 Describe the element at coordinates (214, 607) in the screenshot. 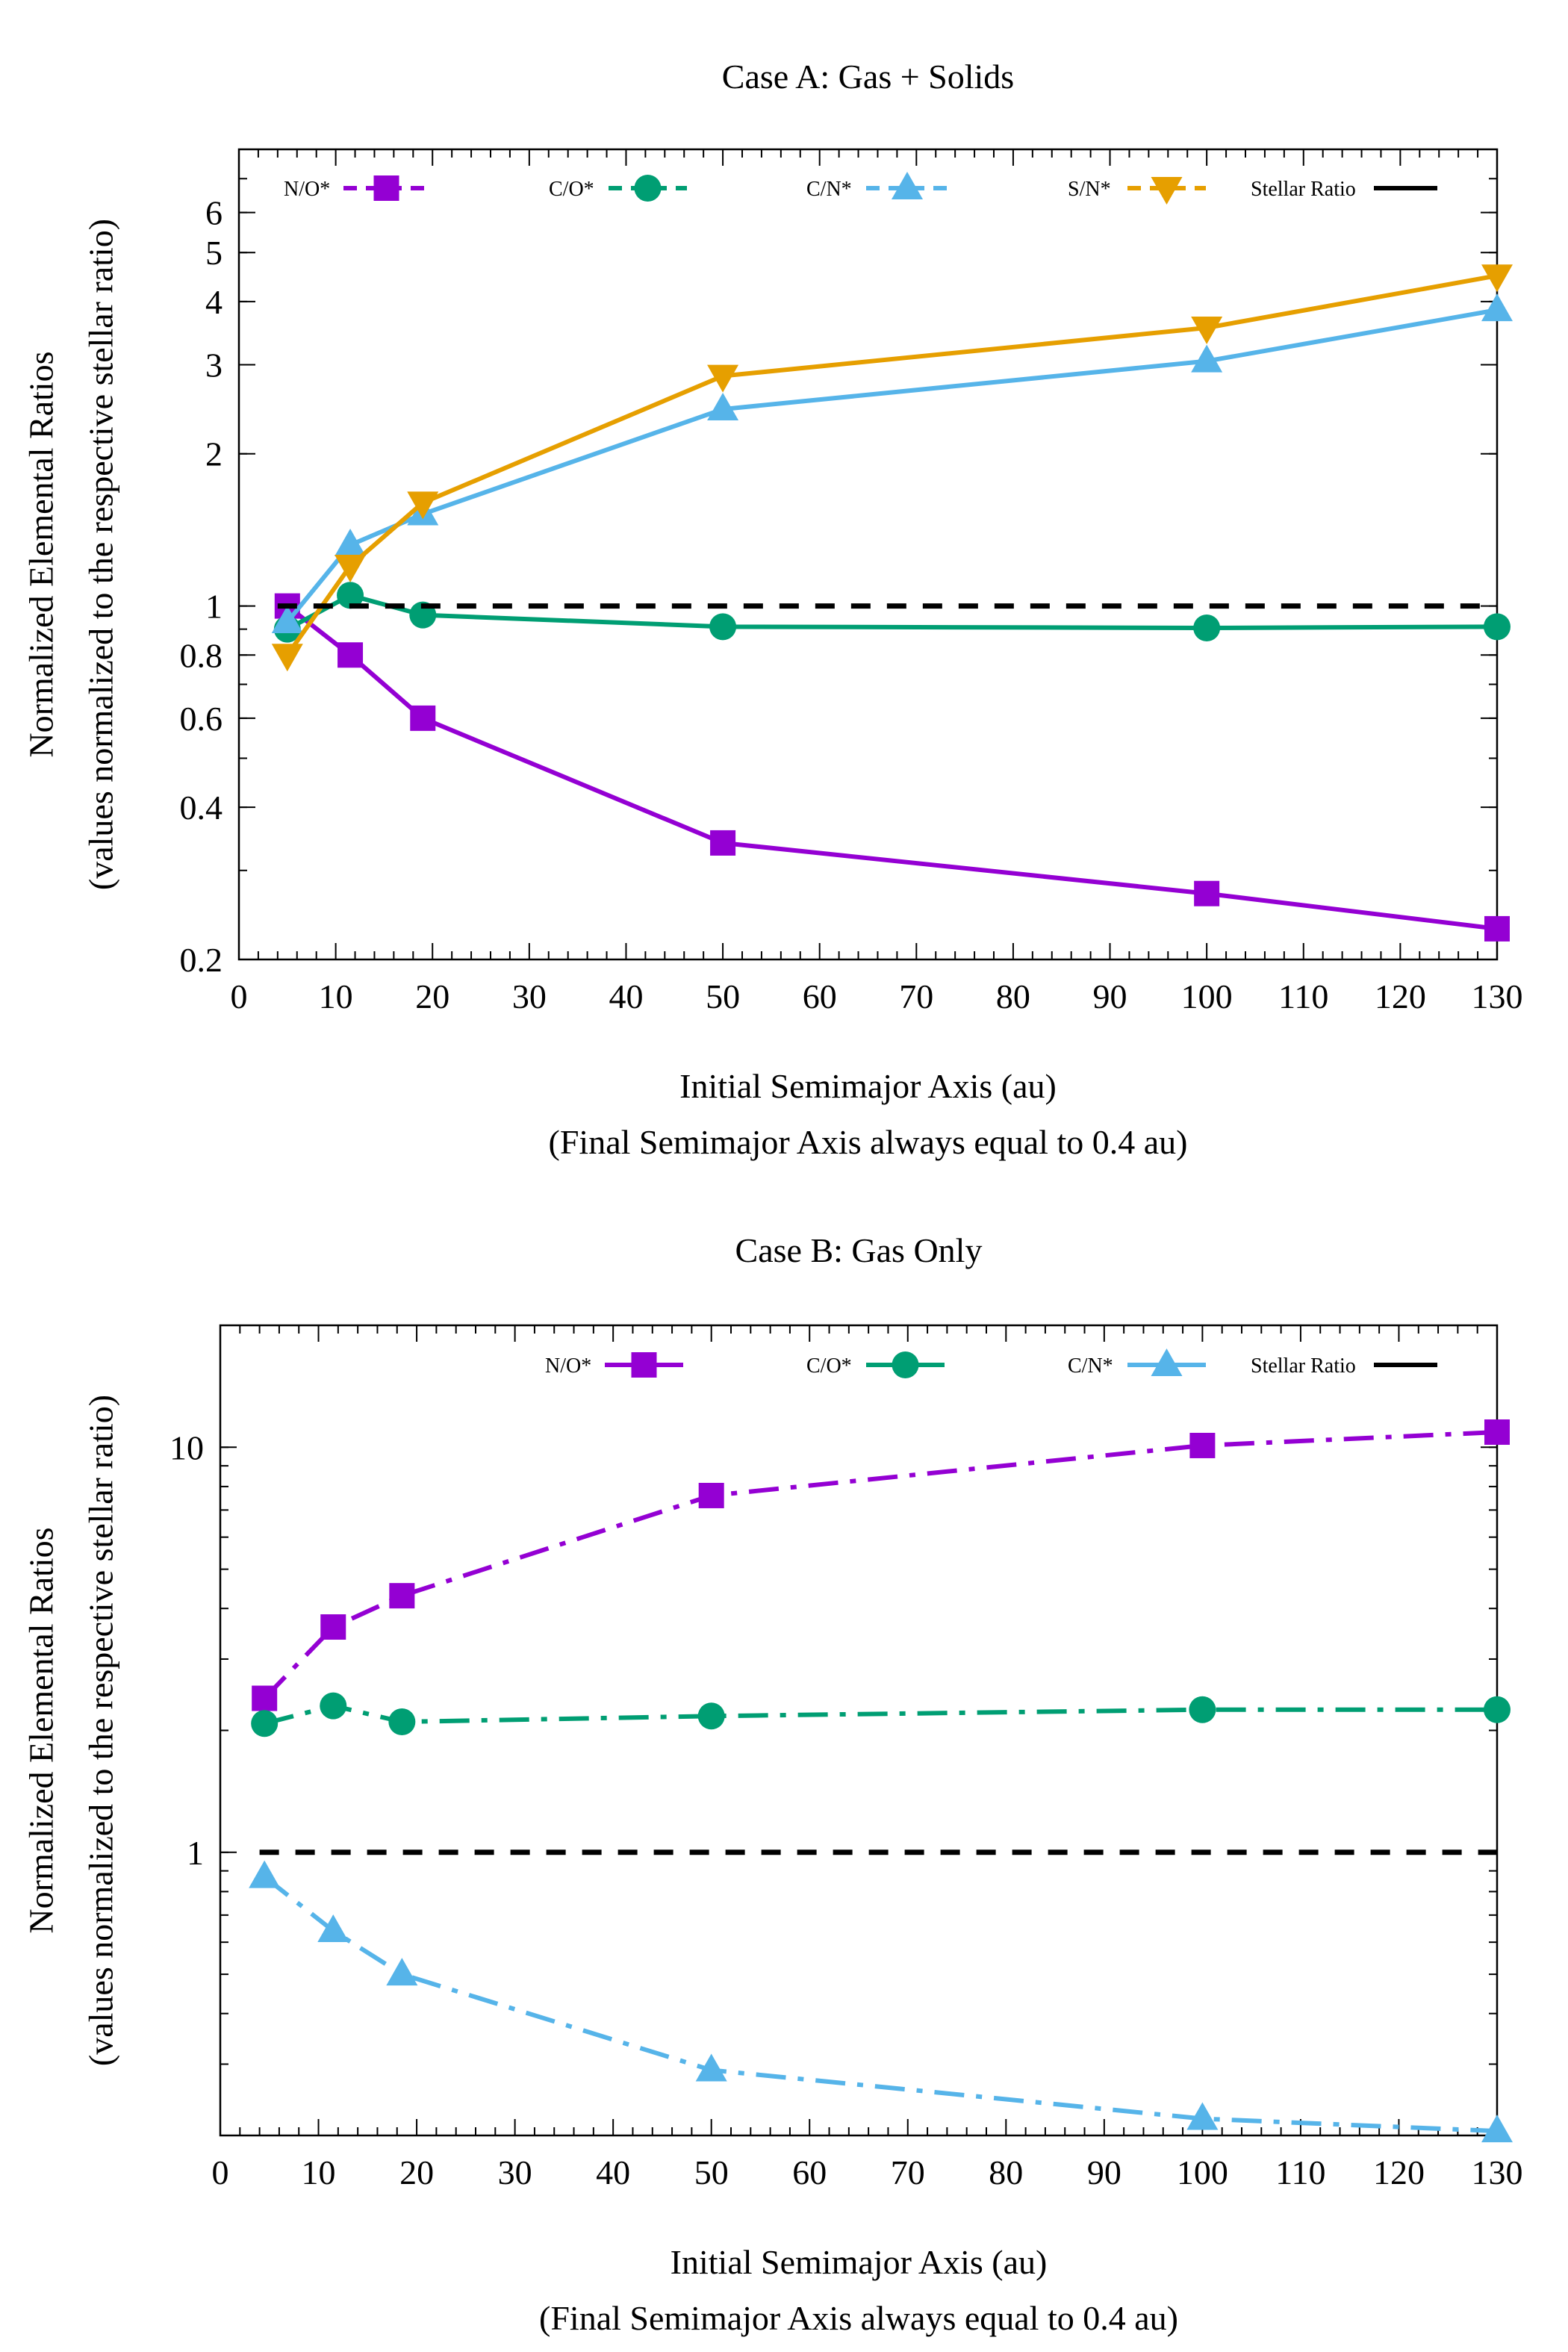

I see `y-tick-label: 1` at that location.